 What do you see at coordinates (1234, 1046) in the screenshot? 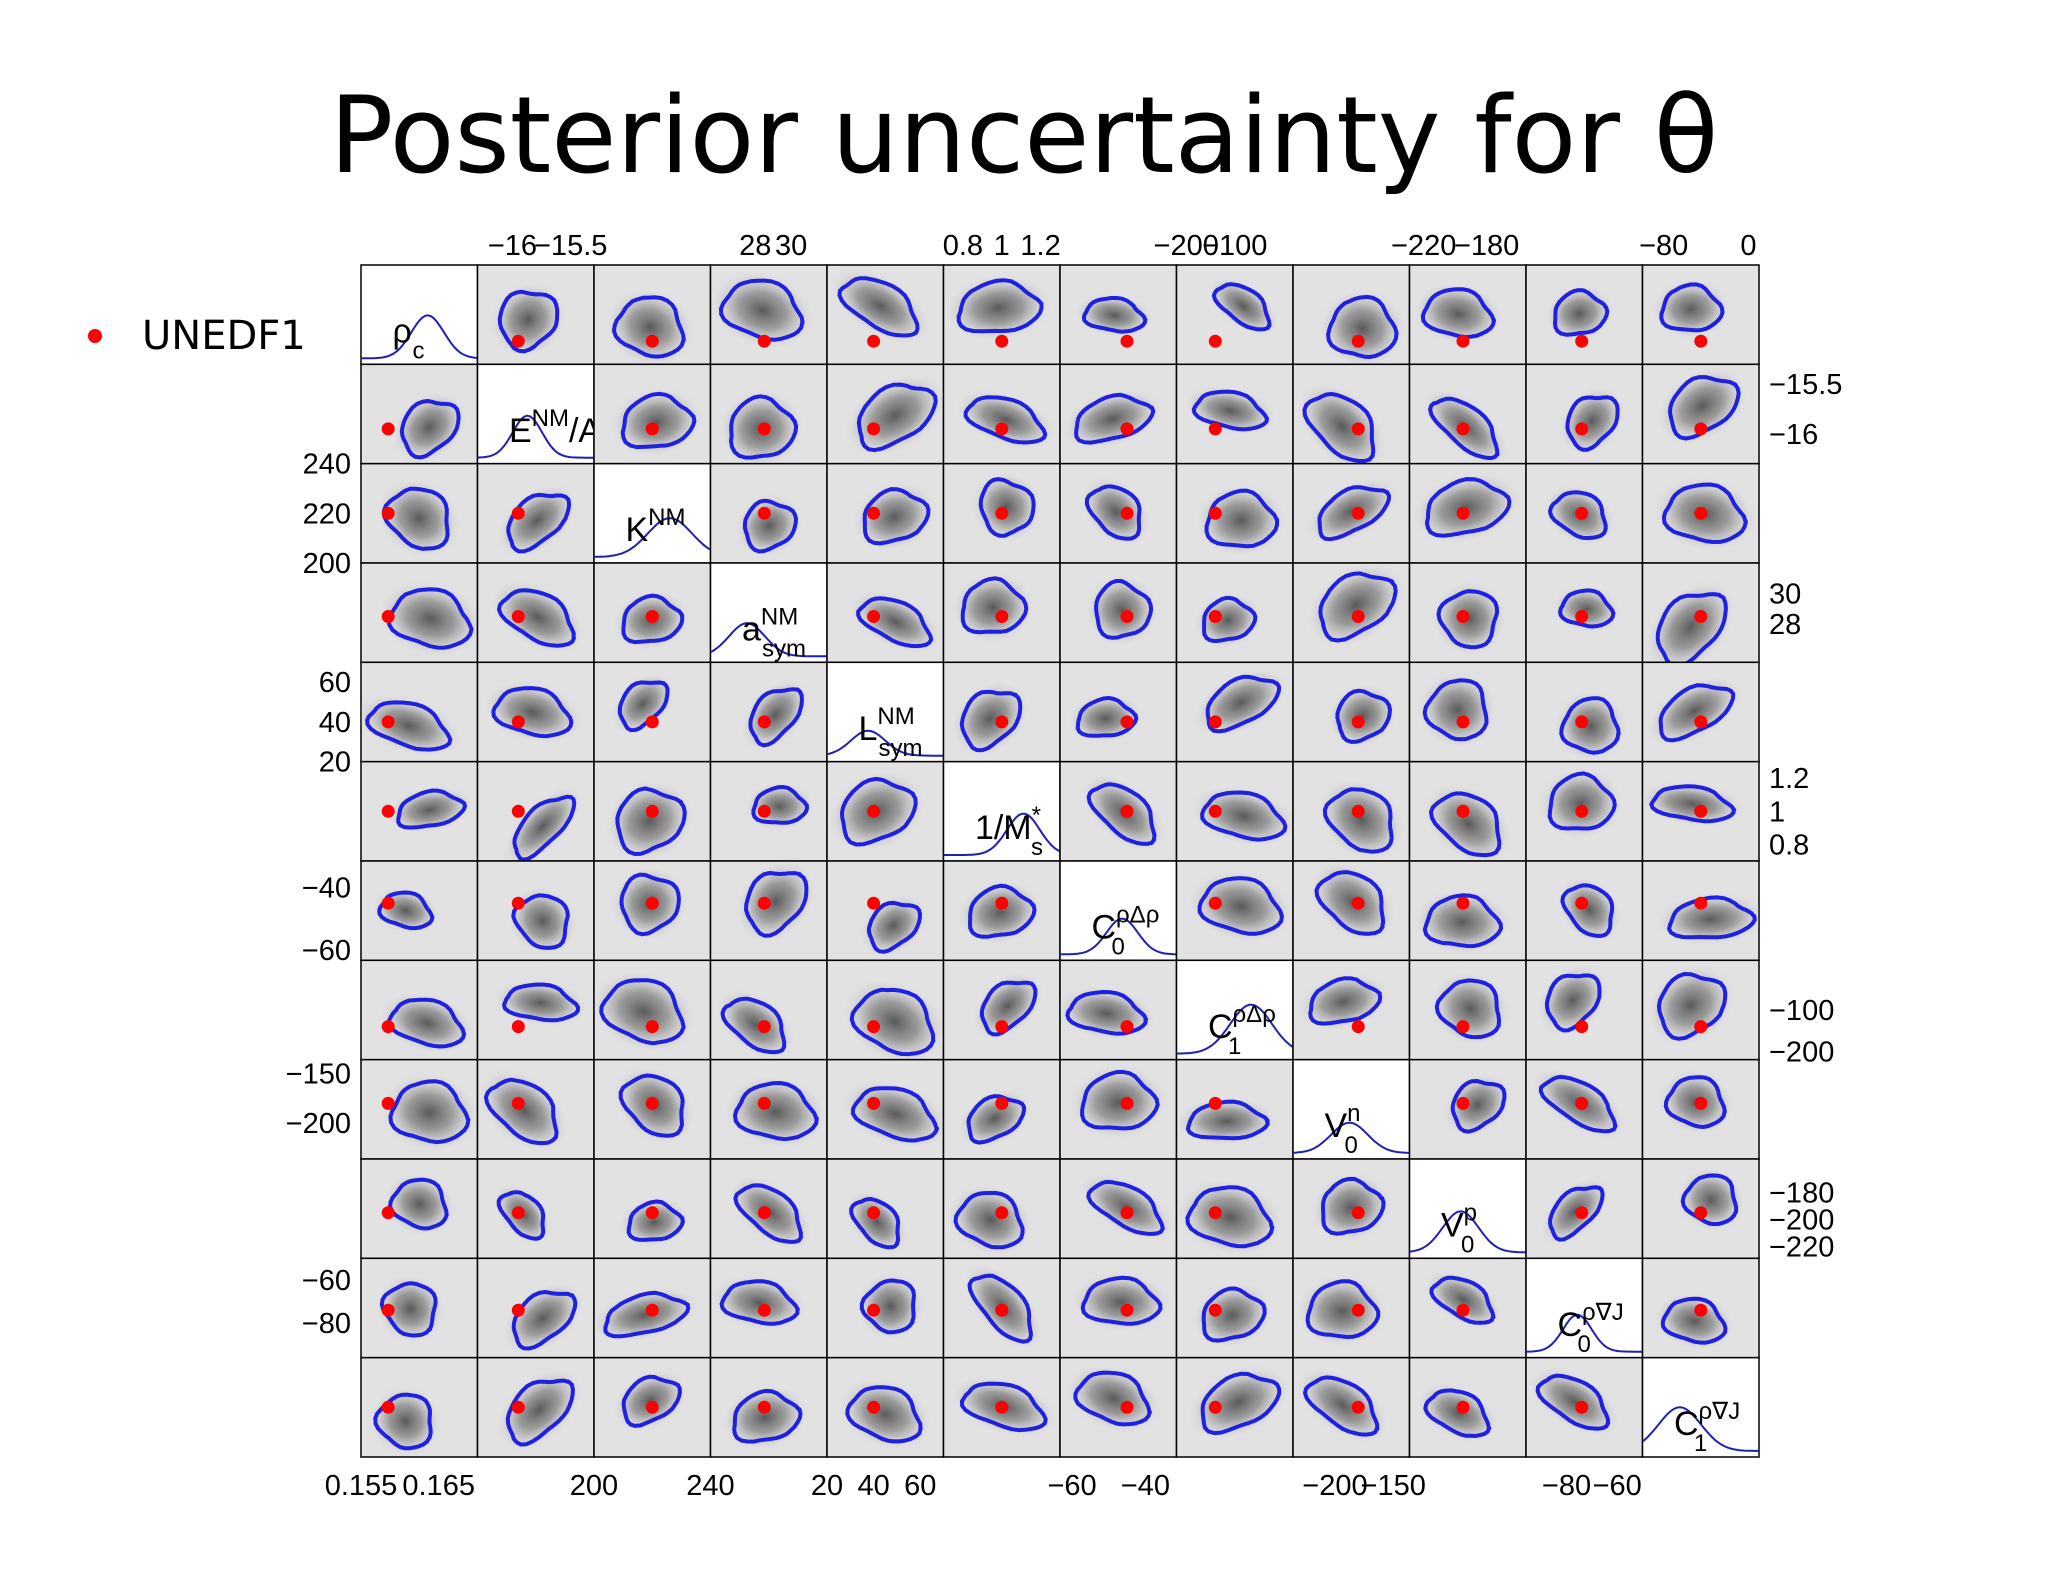
I see `param-label-sub: 1` at bounding box center [1234, 1046].